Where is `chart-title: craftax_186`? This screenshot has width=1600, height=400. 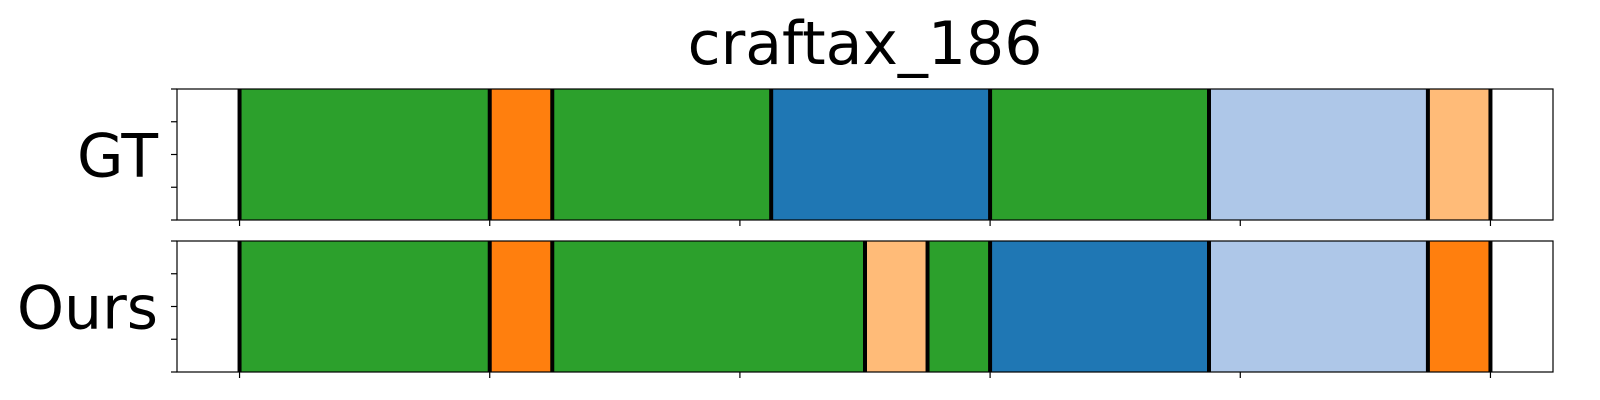 chart-title: craftax_186 is located at coordinates (865, 44).